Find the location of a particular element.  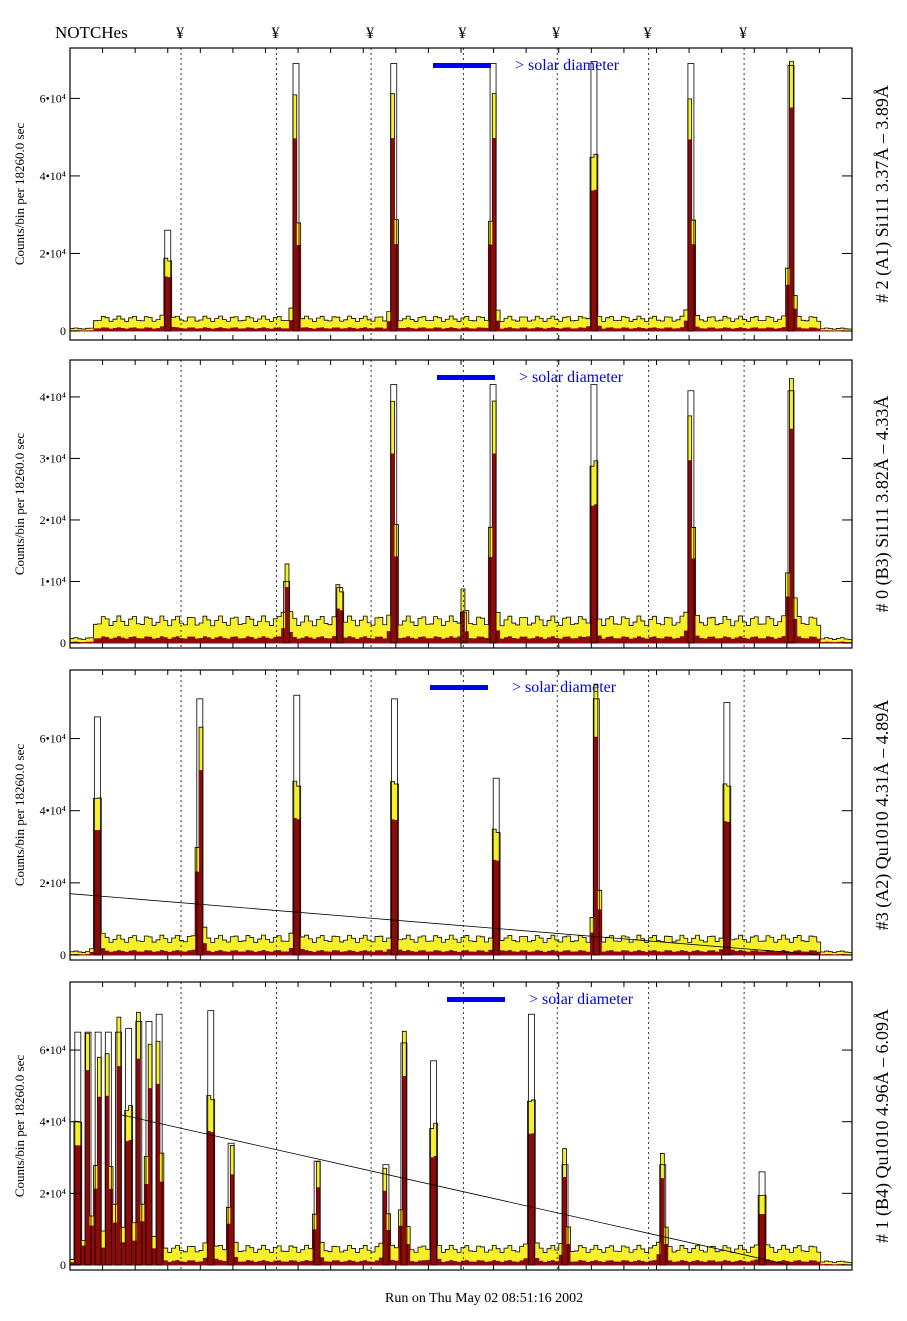

notches-label: NOTCHes is located at coordinates (91, 32).